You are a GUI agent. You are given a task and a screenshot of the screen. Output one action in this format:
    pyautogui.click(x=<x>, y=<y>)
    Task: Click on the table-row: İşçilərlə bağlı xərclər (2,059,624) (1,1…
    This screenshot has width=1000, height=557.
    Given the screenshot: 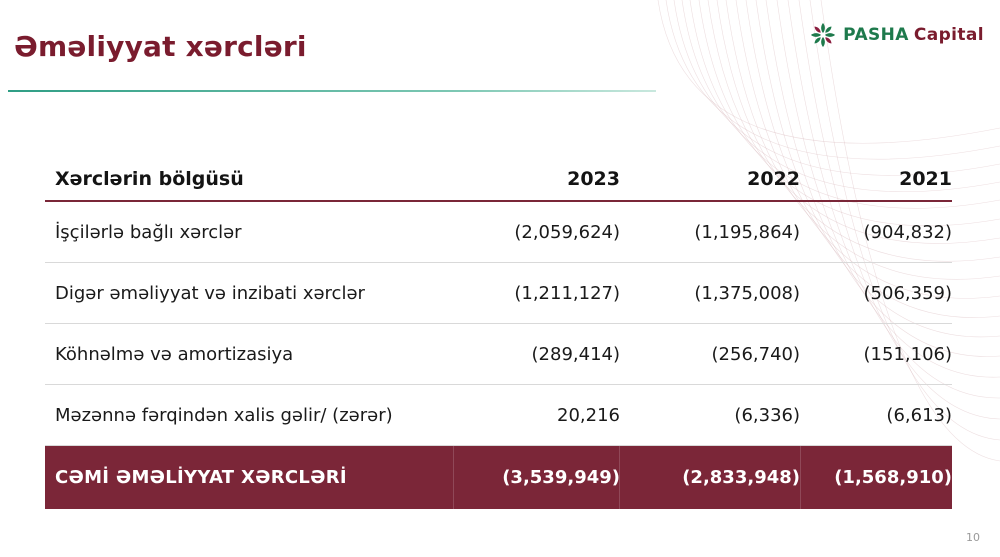 What is the action you would take?
    pyautogui.click(x=498, y=232)
    